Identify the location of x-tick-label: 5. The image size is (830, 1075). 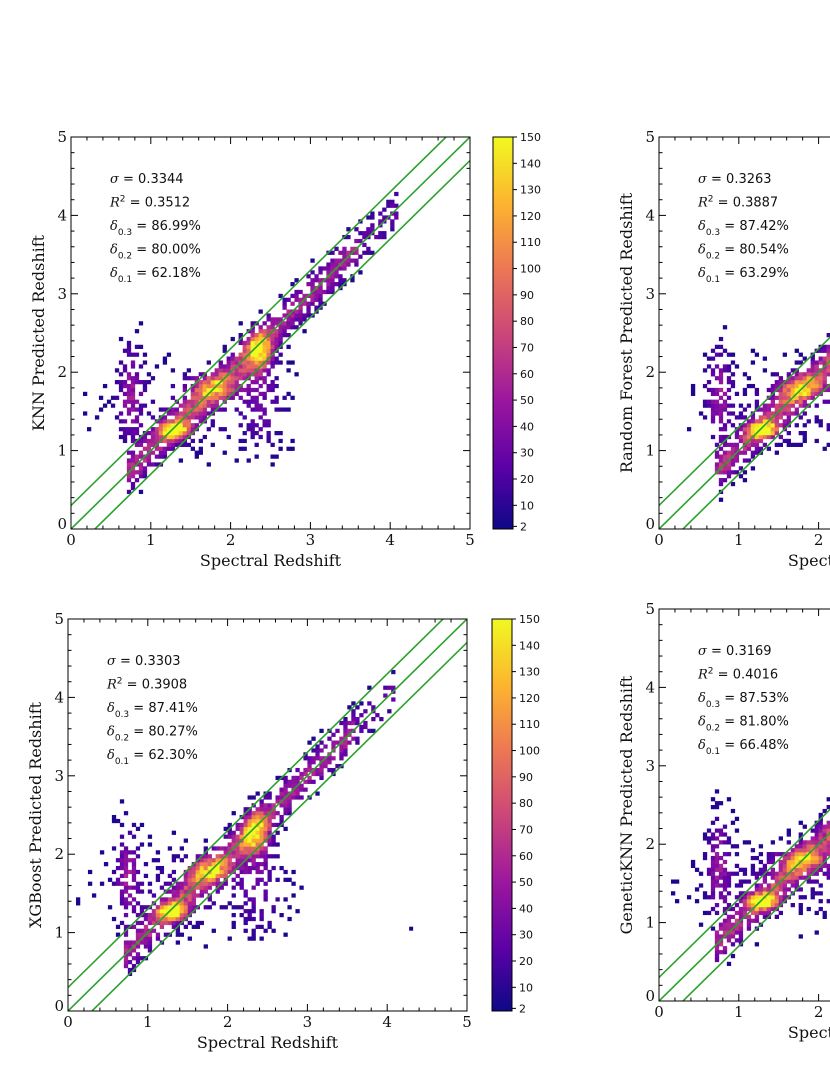
(467, 1022).